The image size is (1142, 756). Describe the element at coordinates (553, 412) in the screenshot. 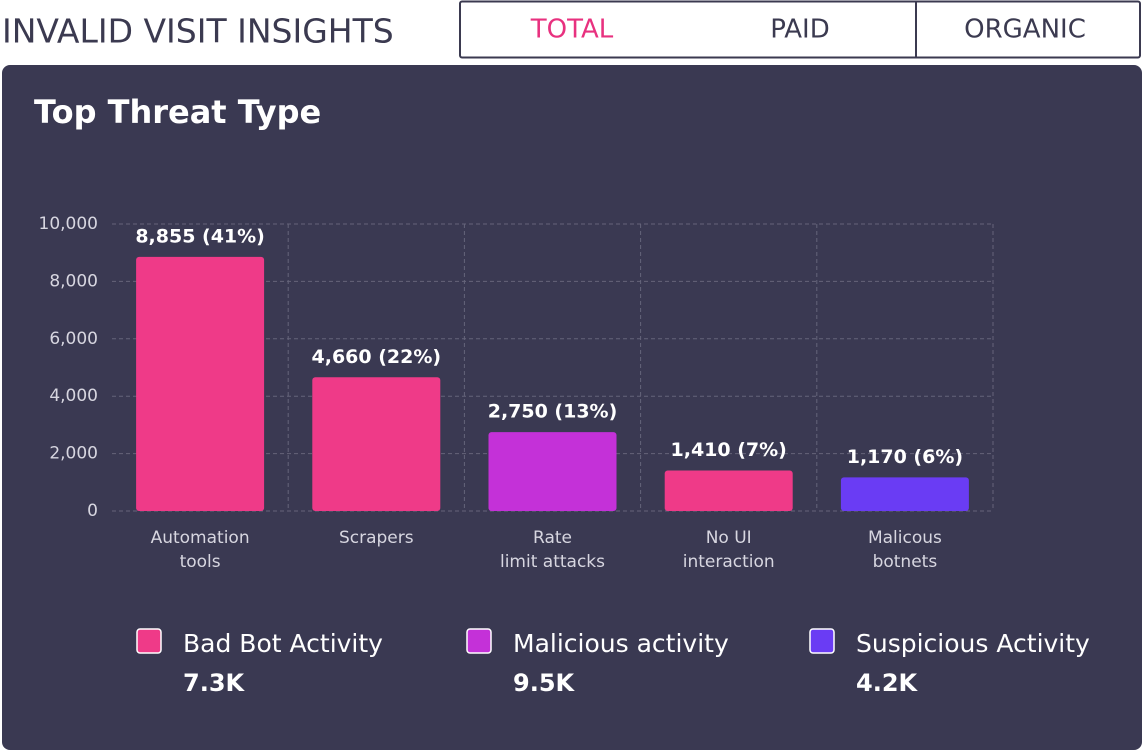

I see `value-label: 2,750 (13%)` at that location.